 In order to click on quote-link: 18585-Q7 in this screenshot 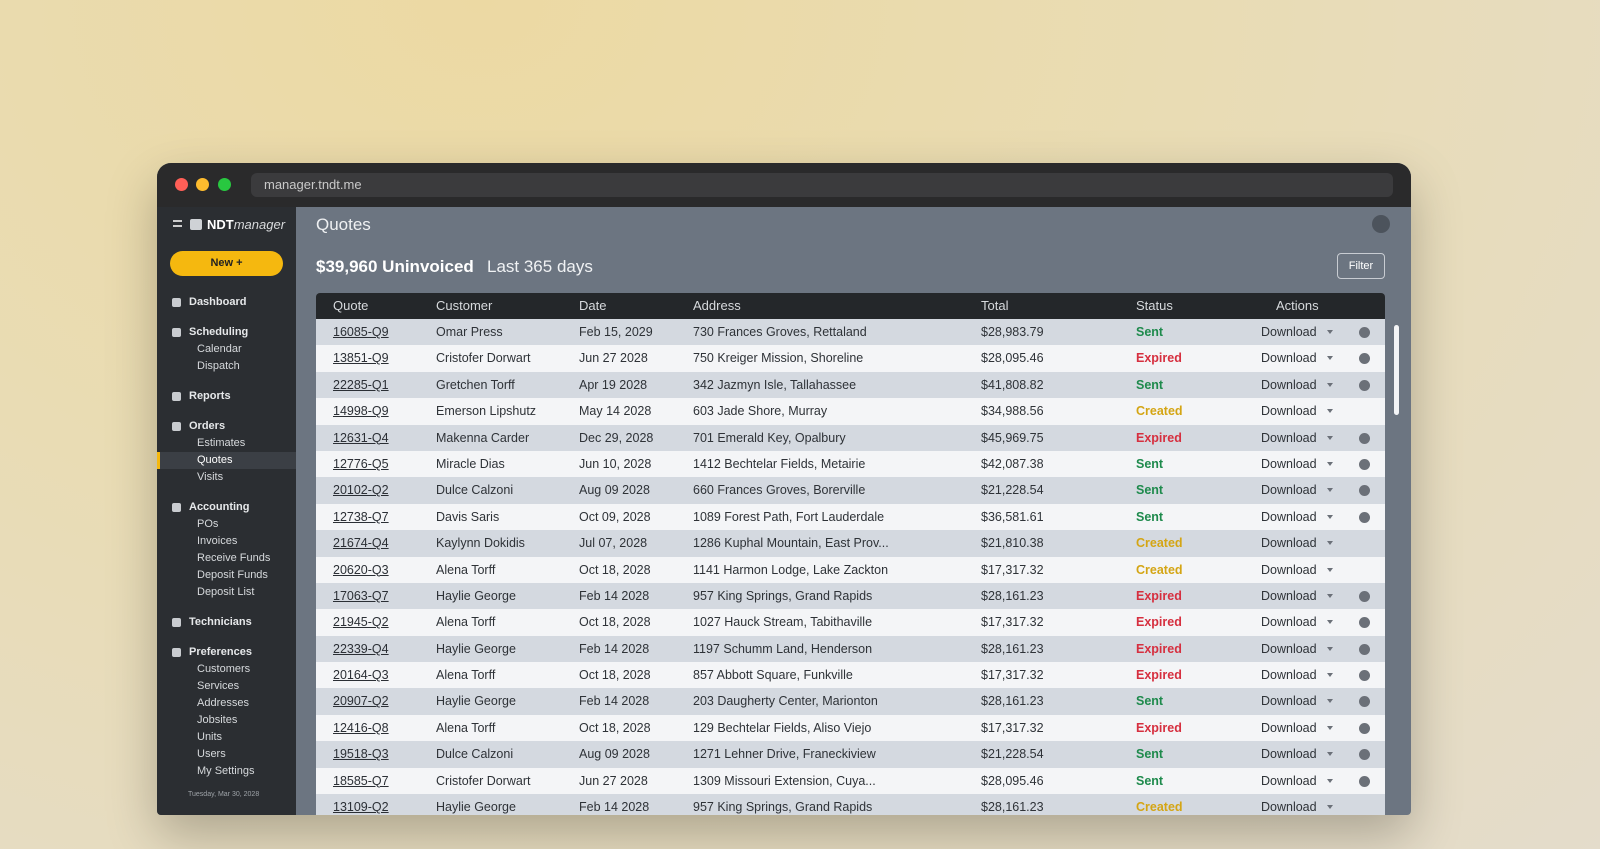, I will do `click(361, 780)`.